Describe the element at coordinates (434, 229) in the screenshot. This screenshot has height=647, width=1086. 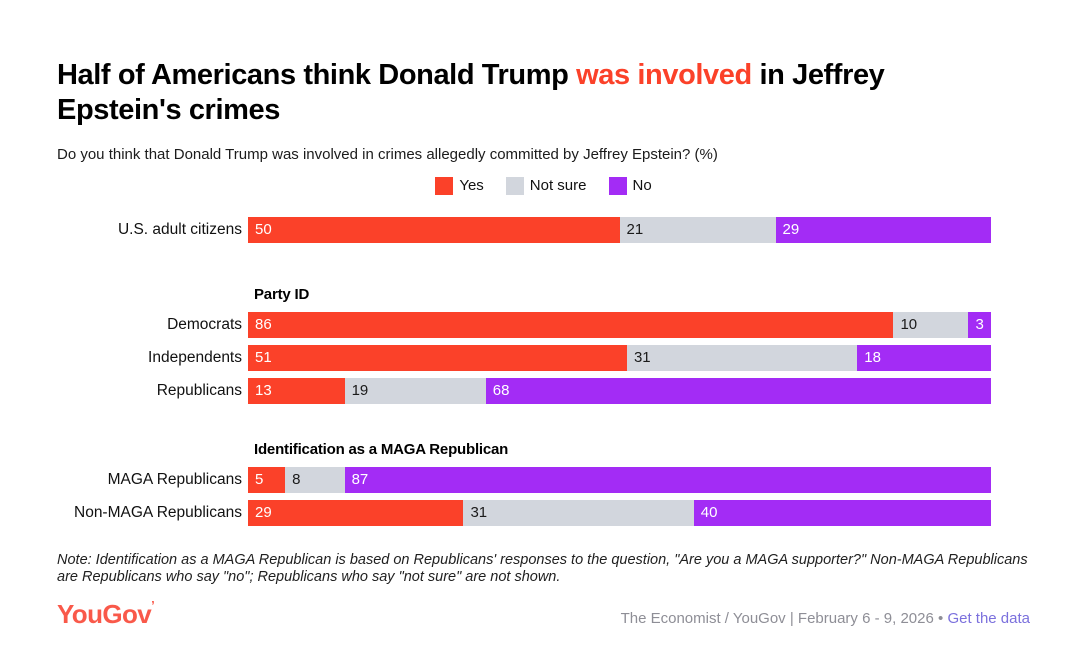
I see `bar-segment-yes: 50` at that location.